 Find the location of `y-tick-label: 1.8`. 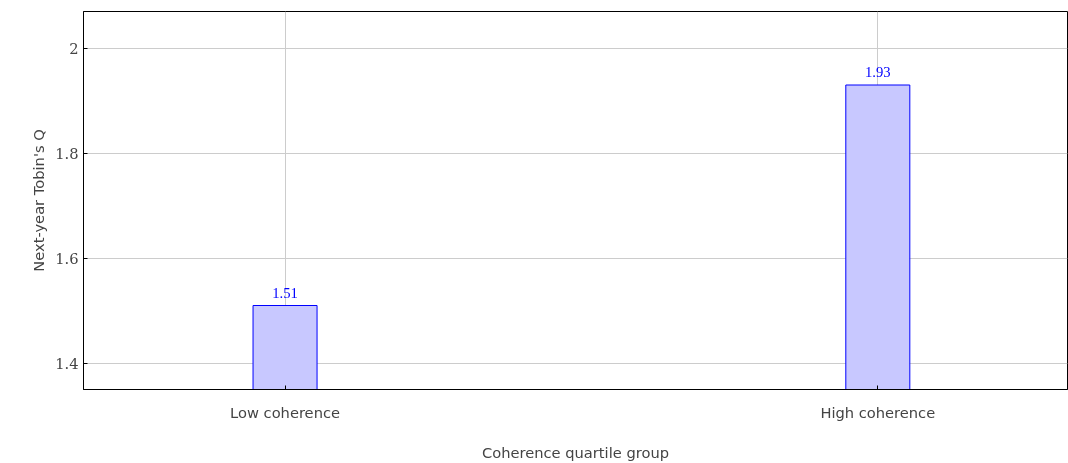

y-tick-label: 1.8 is located at coordinates (67, 153).